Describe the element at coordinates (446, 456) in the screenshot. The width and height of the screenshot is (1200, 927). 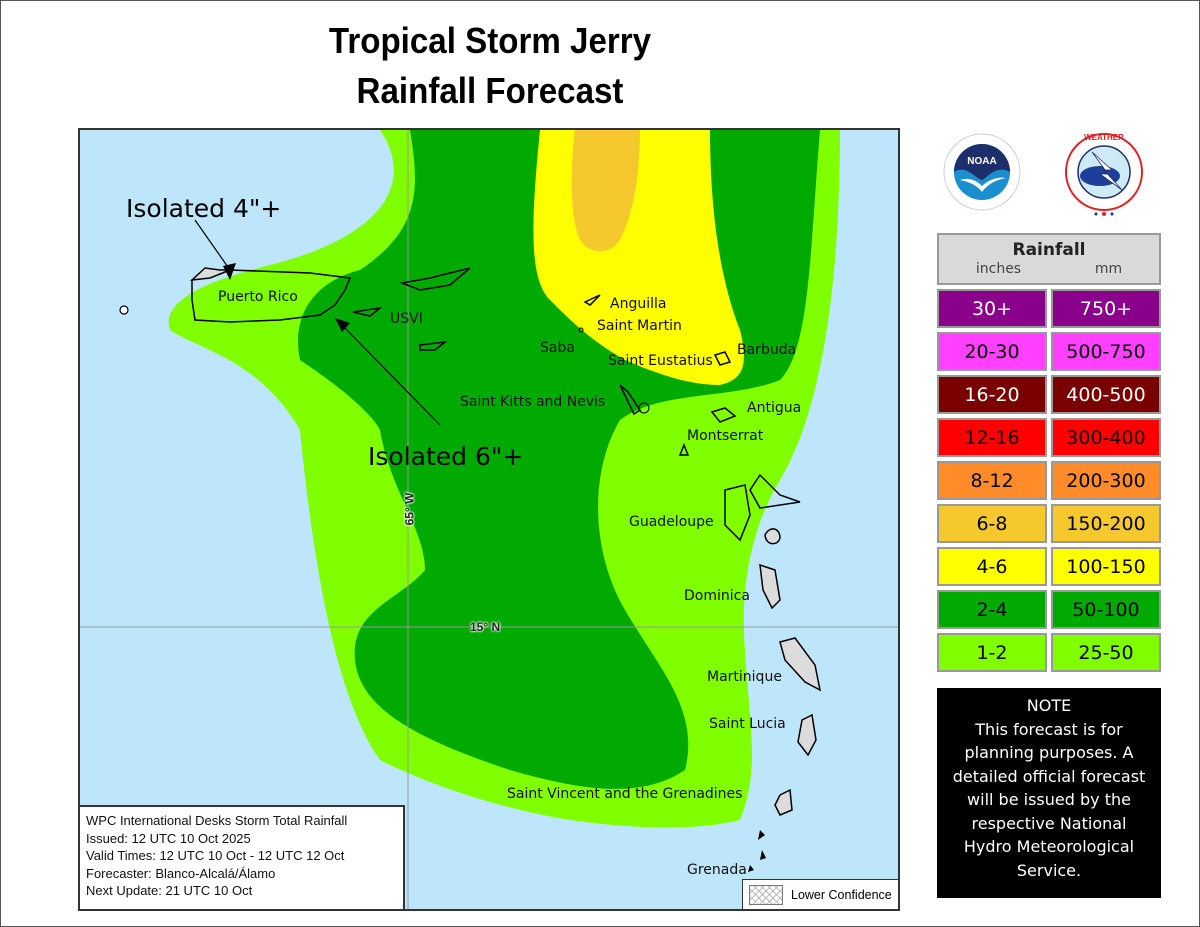
I see `annotation-isolated-6: Isolated 6"+` at that location.